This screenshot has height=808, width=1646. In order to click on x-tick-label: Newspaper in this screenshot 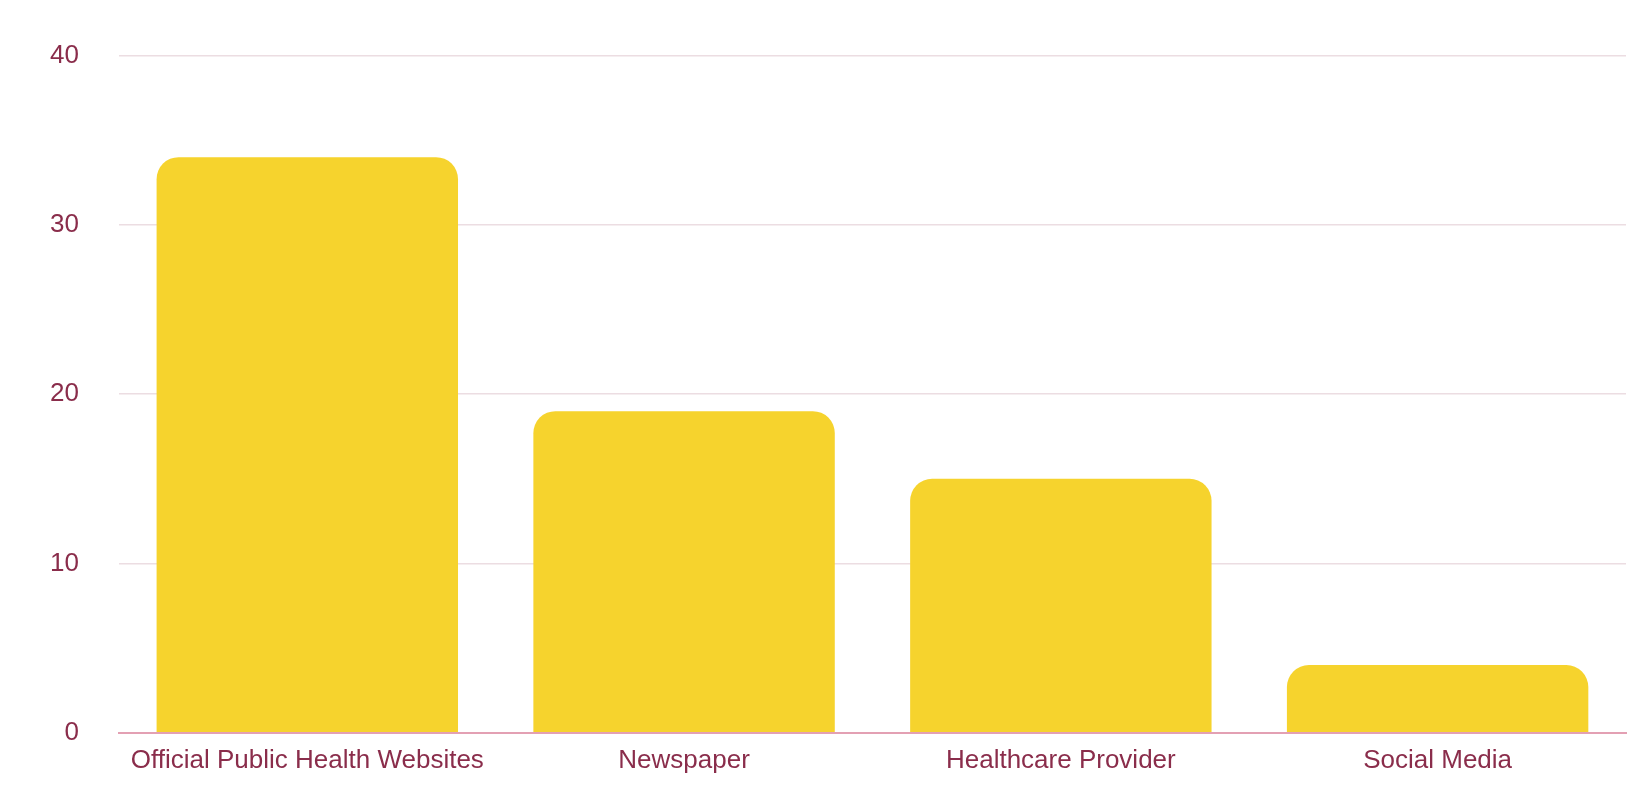, I will do `click(684, 758)`.